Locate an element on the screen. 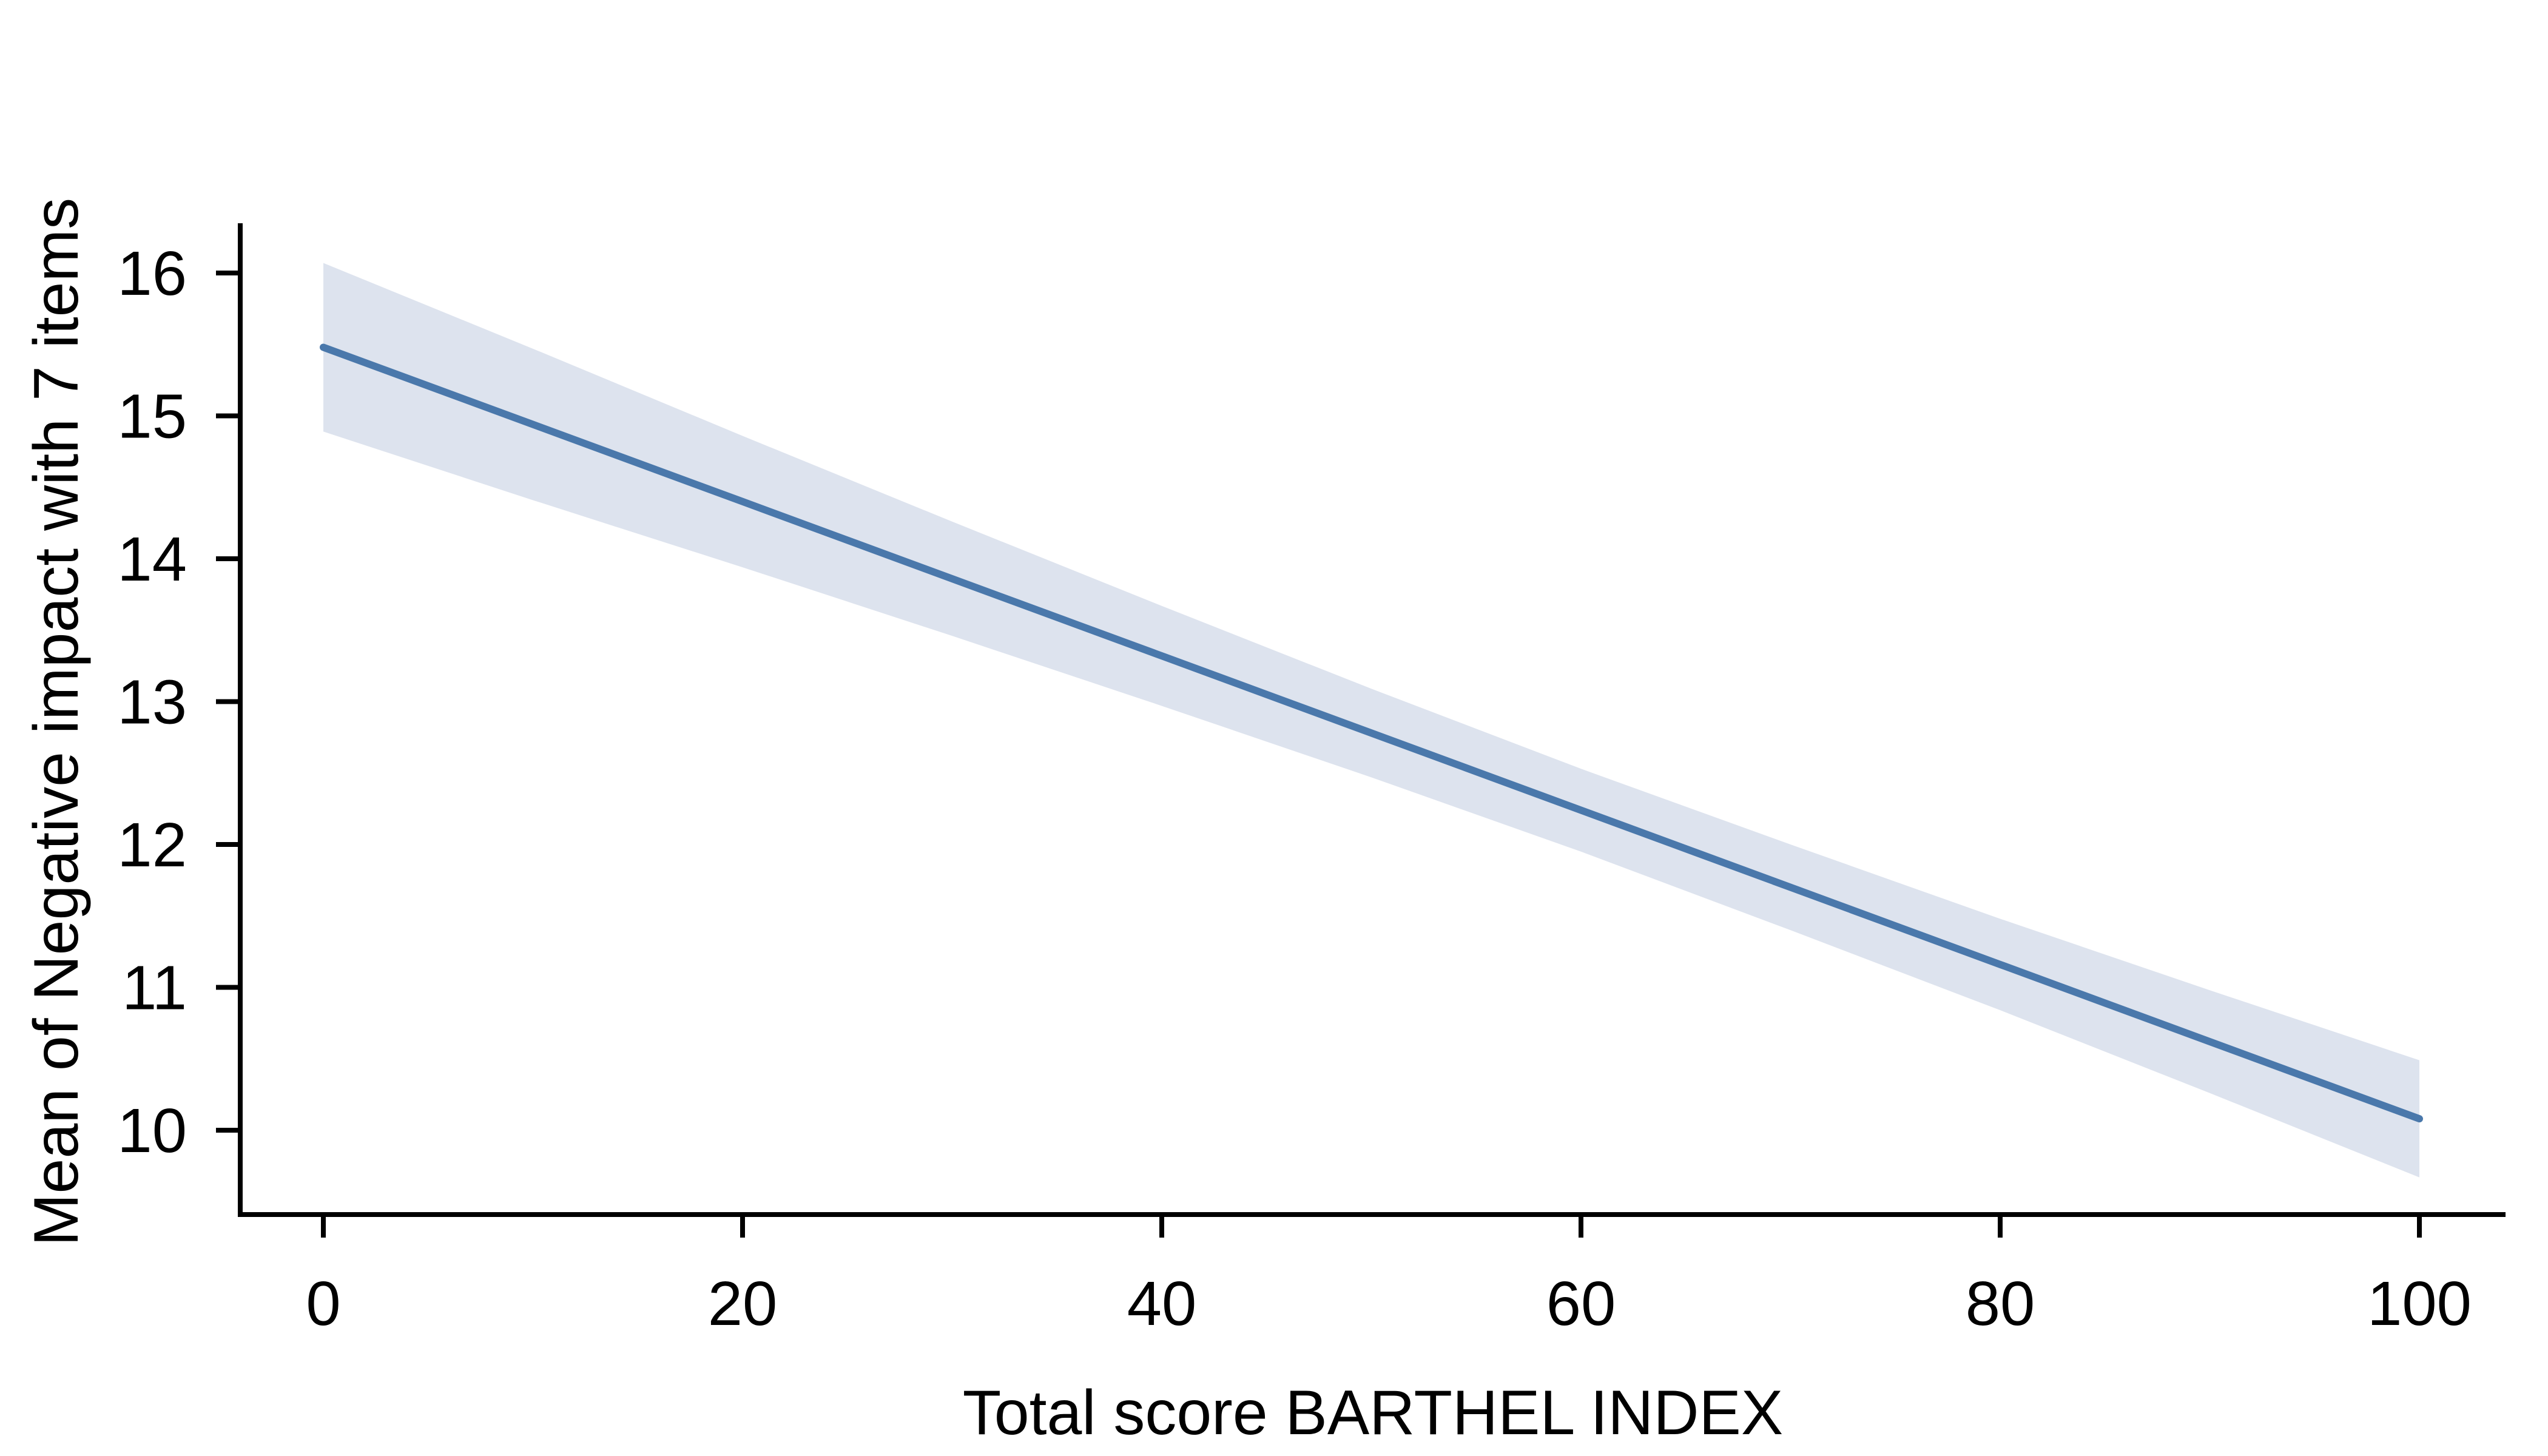 This screenshot has width=2548, height=1456. y-tick-label: 13 is located at coordinates (152, 702).